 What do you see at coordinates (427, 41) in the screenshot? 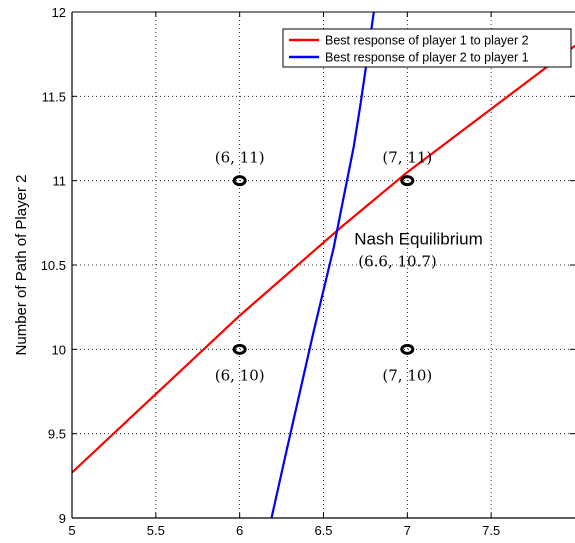
I see `legend-label: Best response of player 1 to player 2` at bounding box center [427, 41].